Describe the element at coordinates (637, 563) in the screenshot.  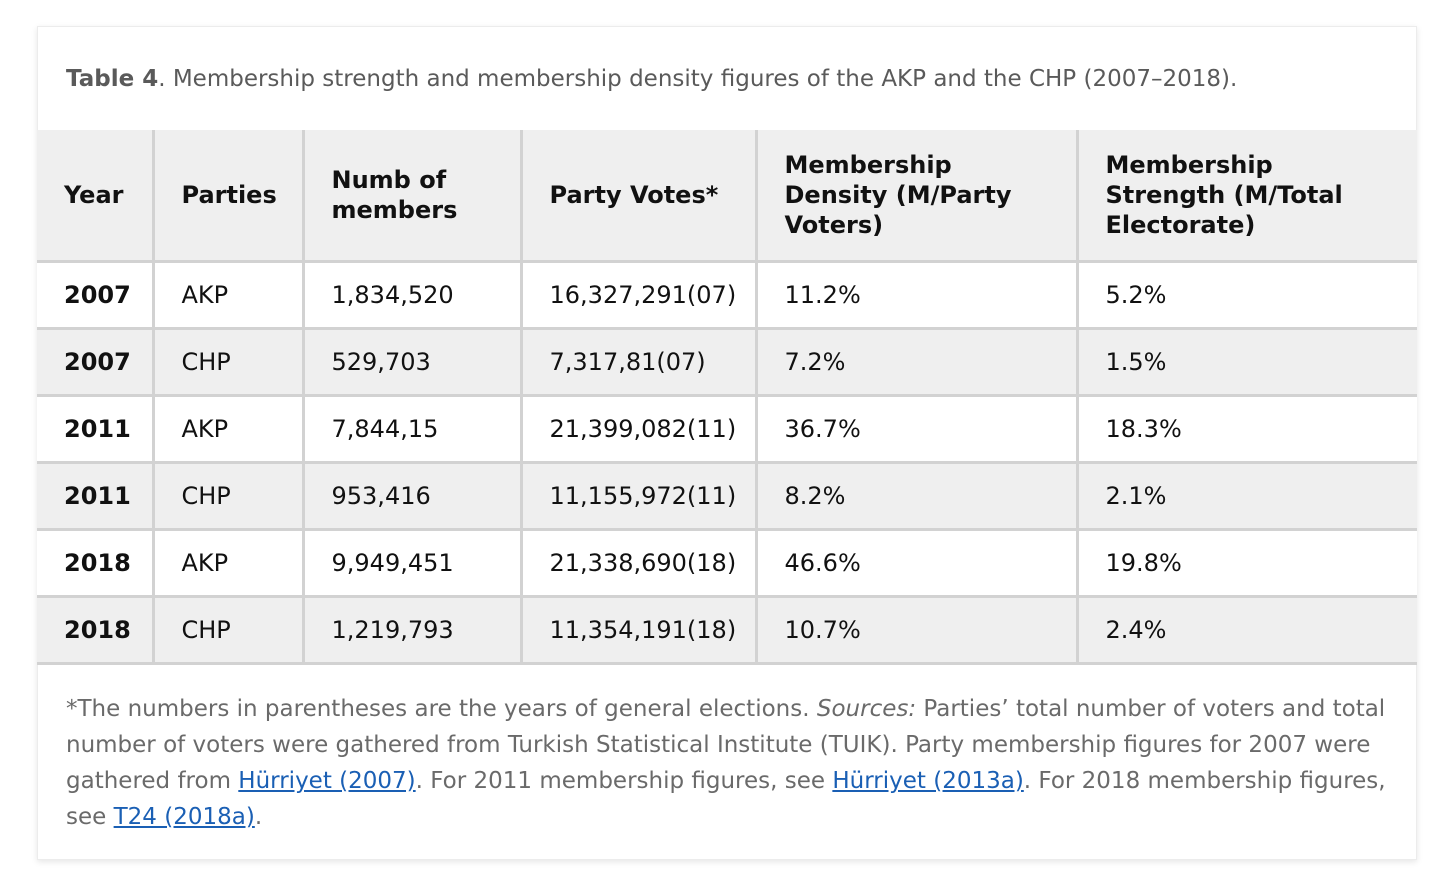
I see `cell-votes: 21,338,690(18)` at that location.